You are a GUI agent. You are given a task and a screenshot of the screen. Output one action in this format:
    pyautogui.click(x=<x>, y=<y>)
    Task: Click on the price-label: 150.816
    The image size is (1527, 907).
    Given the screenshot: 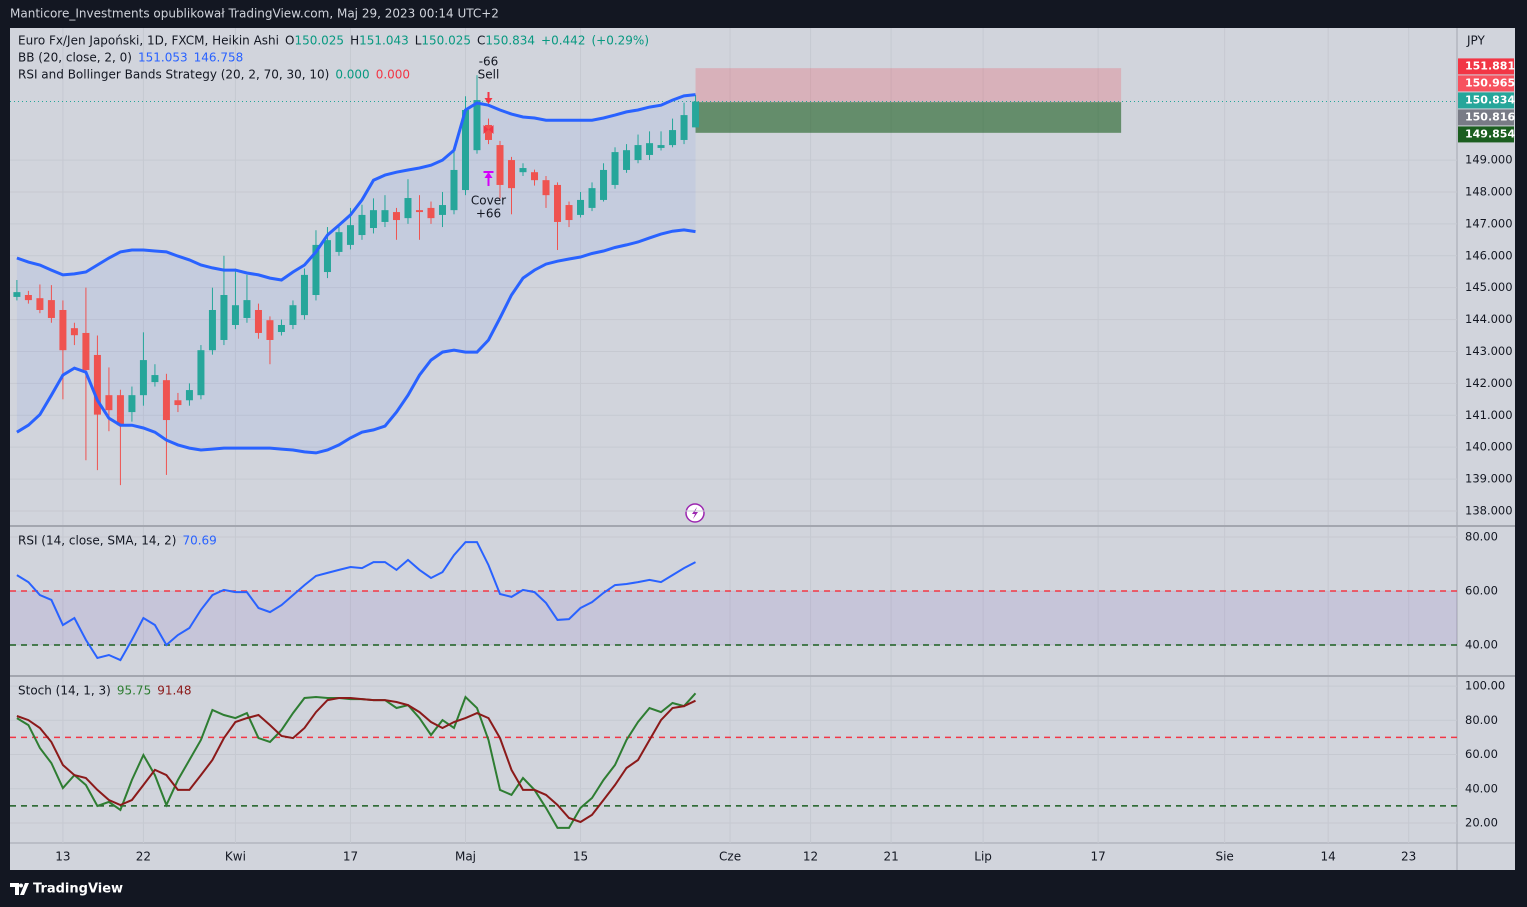 What is the action you would take?
    pyautogui.click(x=1490, y=116)
    